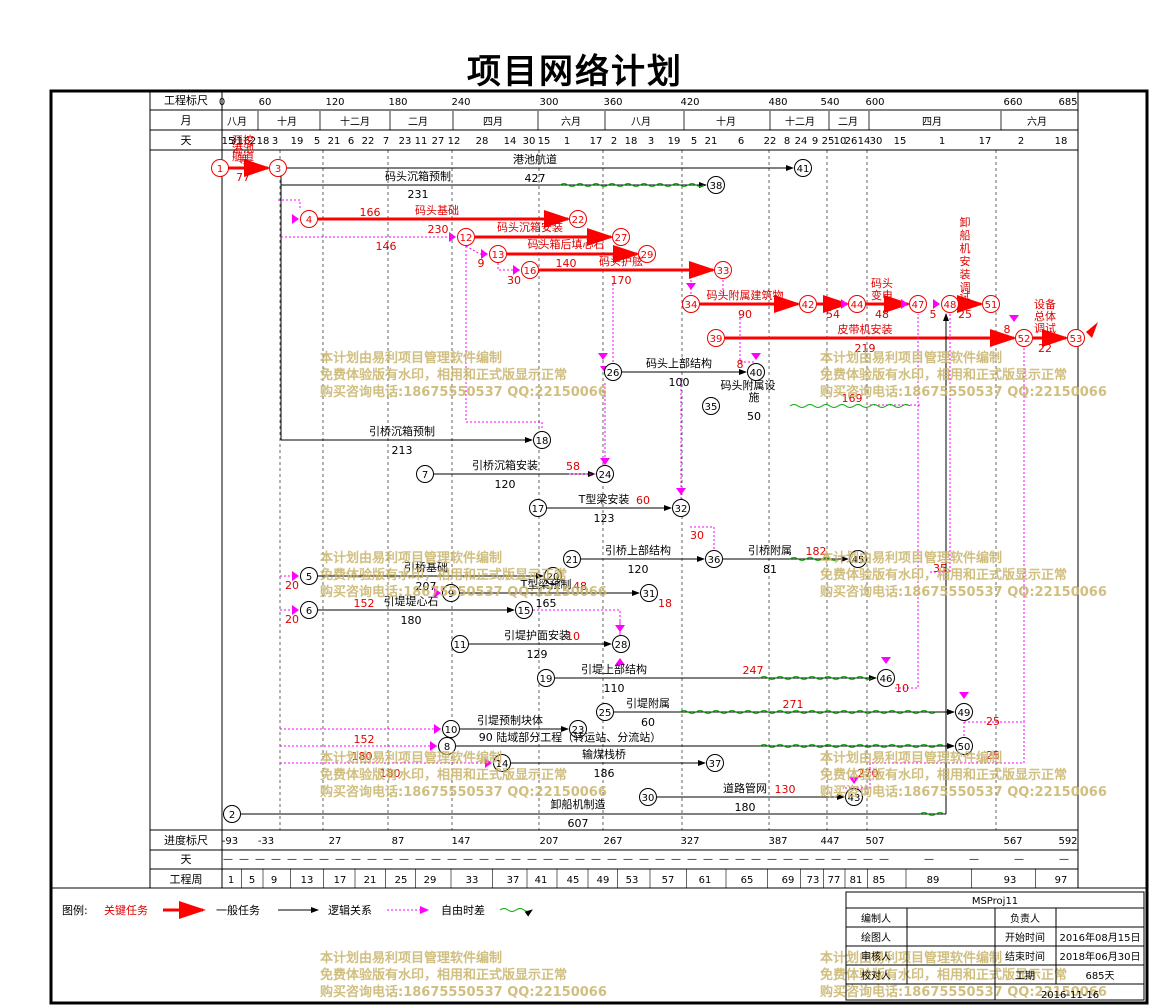 The image size is (1150, 1007). What do you see at coordinates (502, 763) in the screenshot?
I see `node-14: 14` at bounding box center [502, 763].